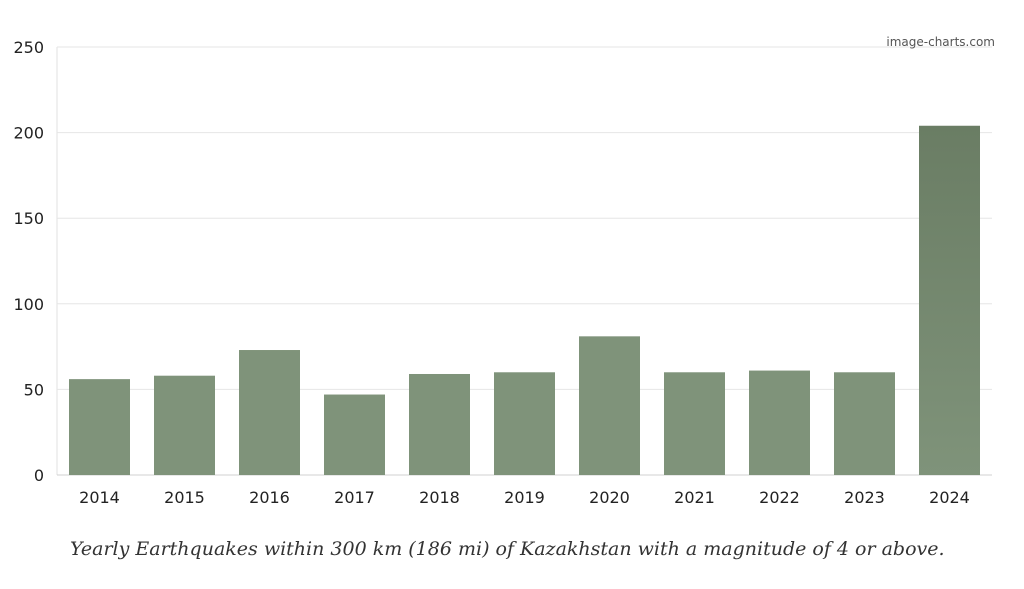 This screenshot has height=589, width=1024. What do you see at coordinates (28, 47) in the screenshot?
I see `y-tick-label: 250` at bounding box center [28, 47].